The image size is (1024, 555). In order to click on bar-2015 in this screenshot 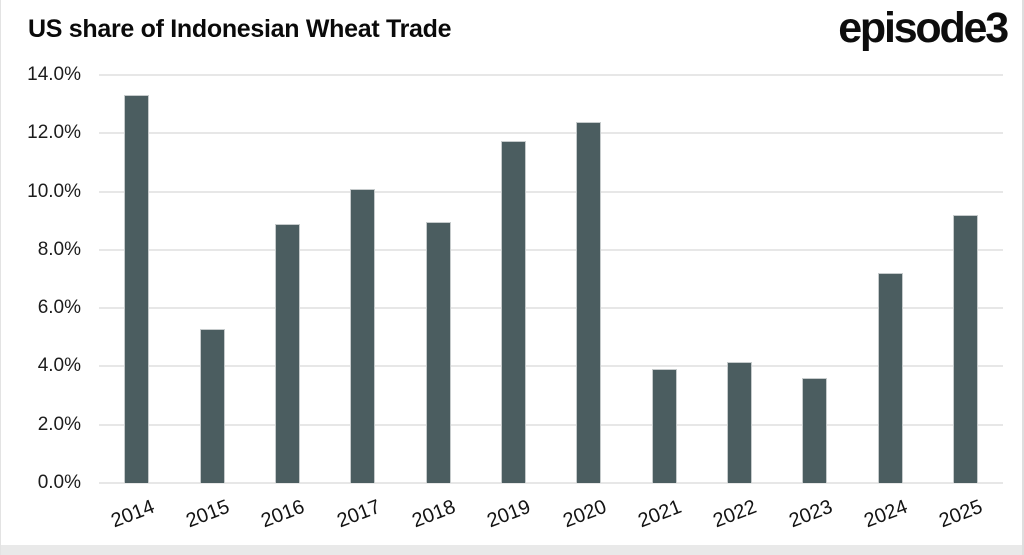, I will do `click(212, 405)`.